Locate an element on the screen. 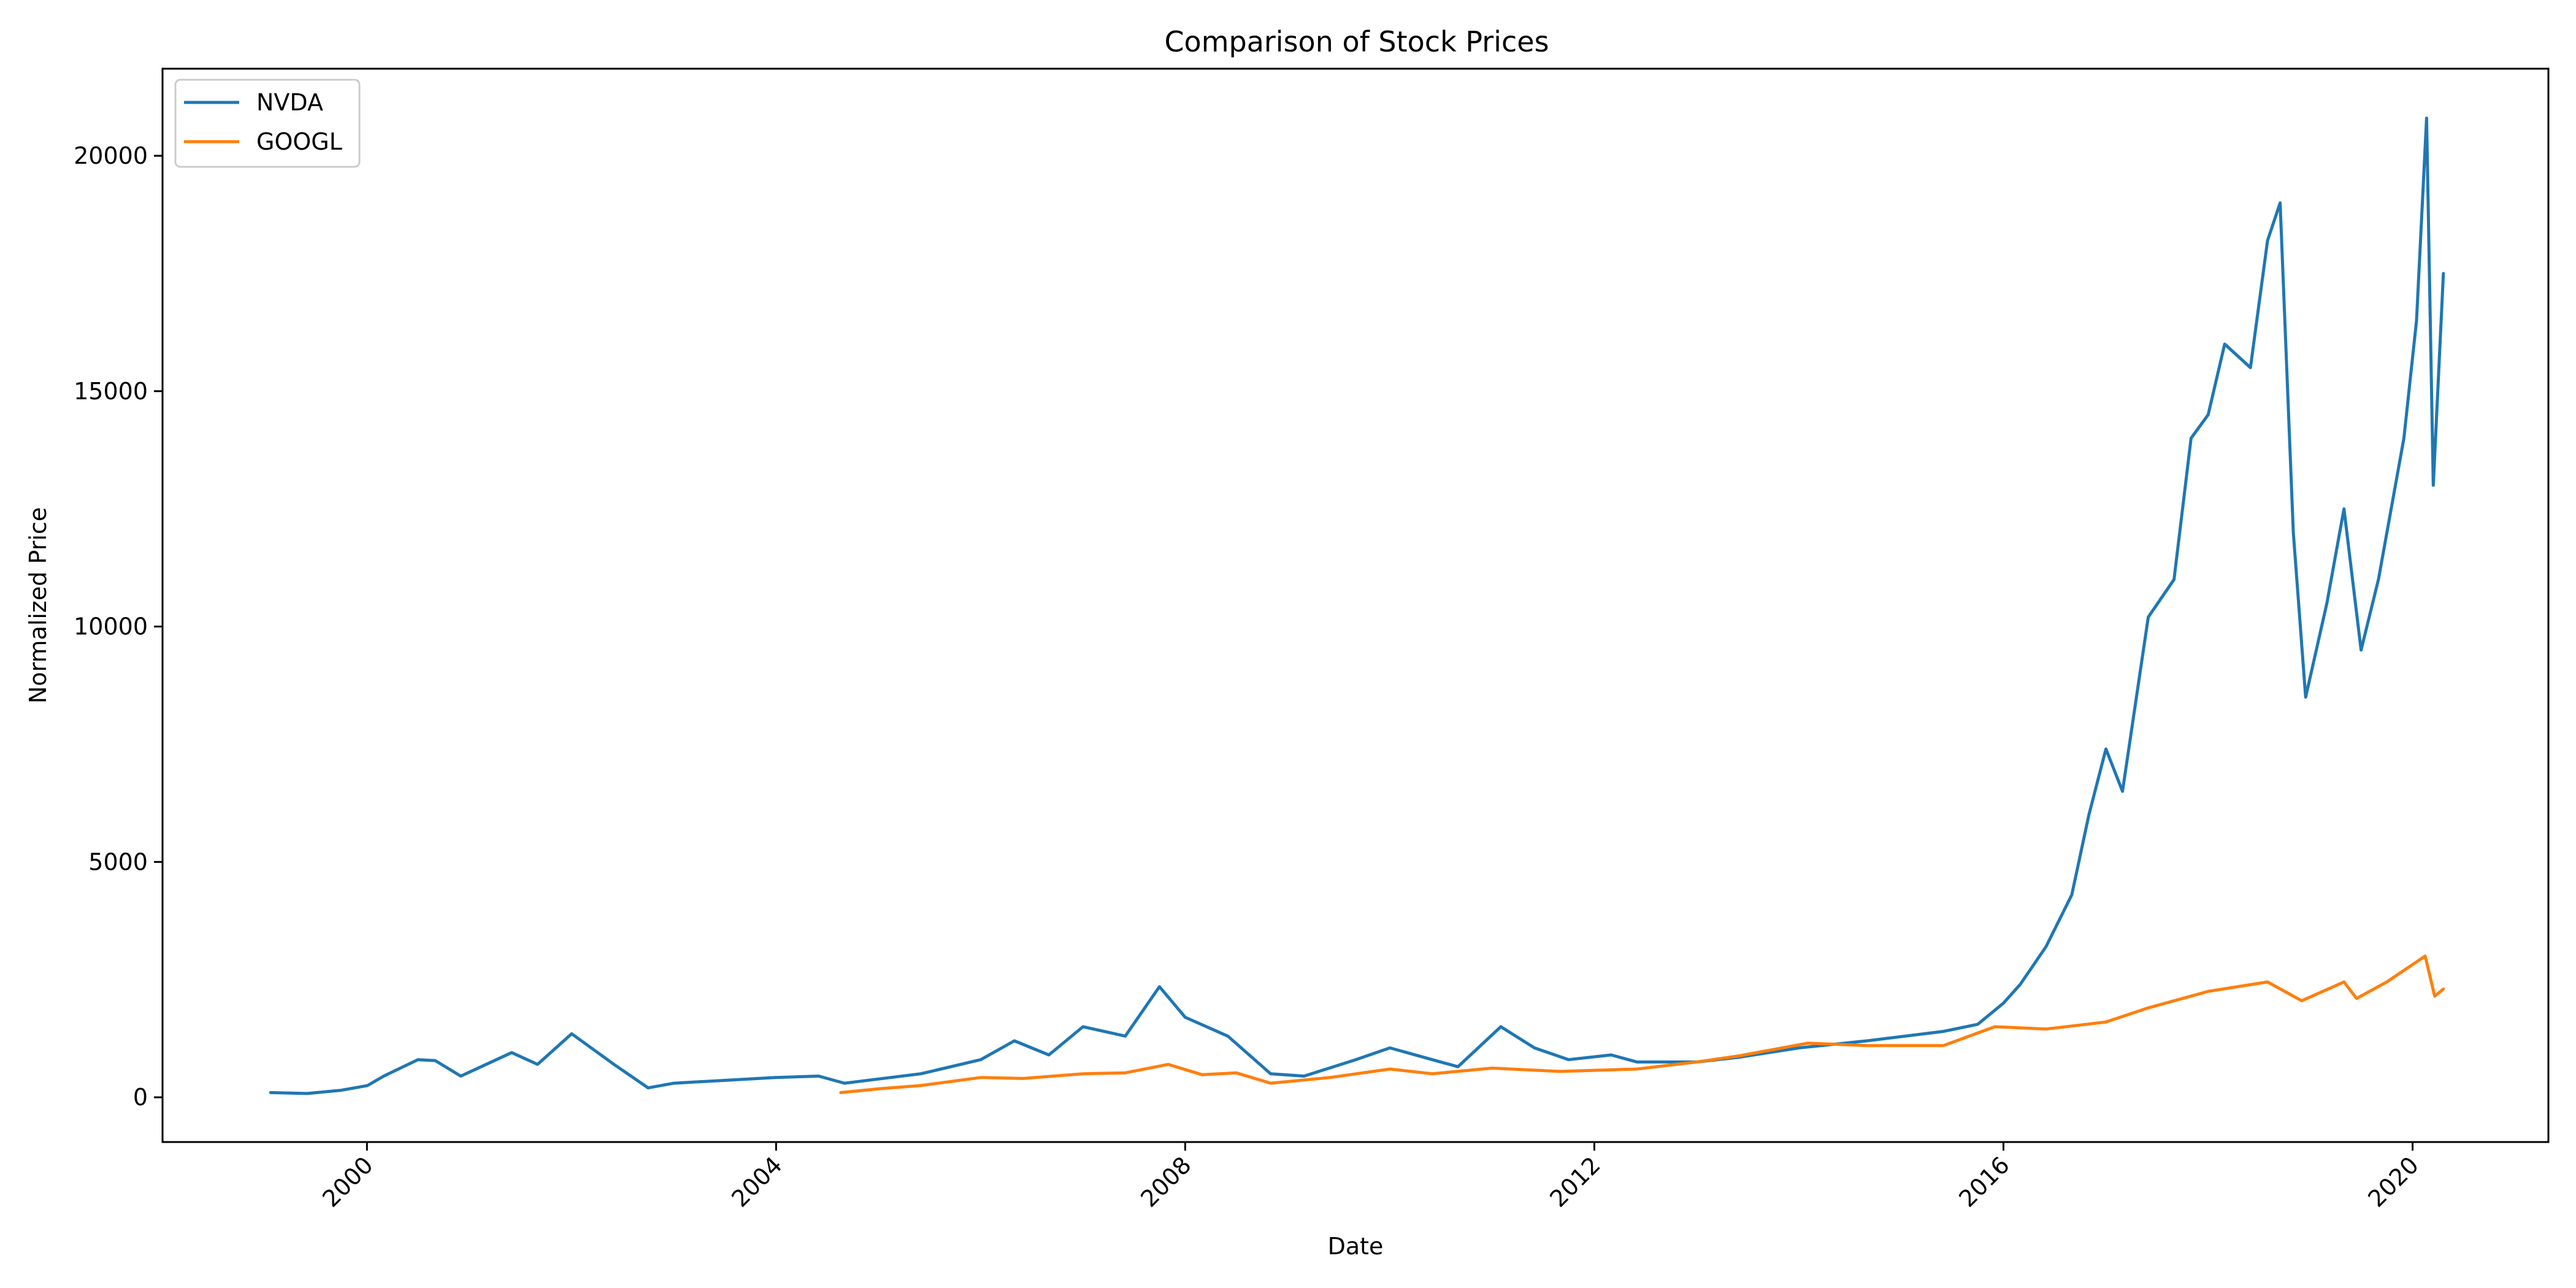  x-axis-label: Date is located at coordinates (1356, 1246).